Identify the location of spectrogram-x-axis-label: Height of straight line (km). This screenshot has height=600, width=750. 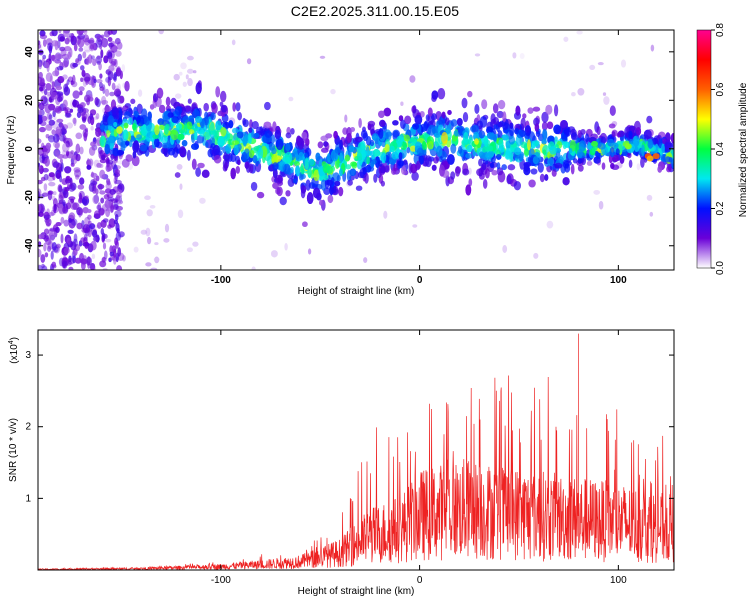
(356, 291).